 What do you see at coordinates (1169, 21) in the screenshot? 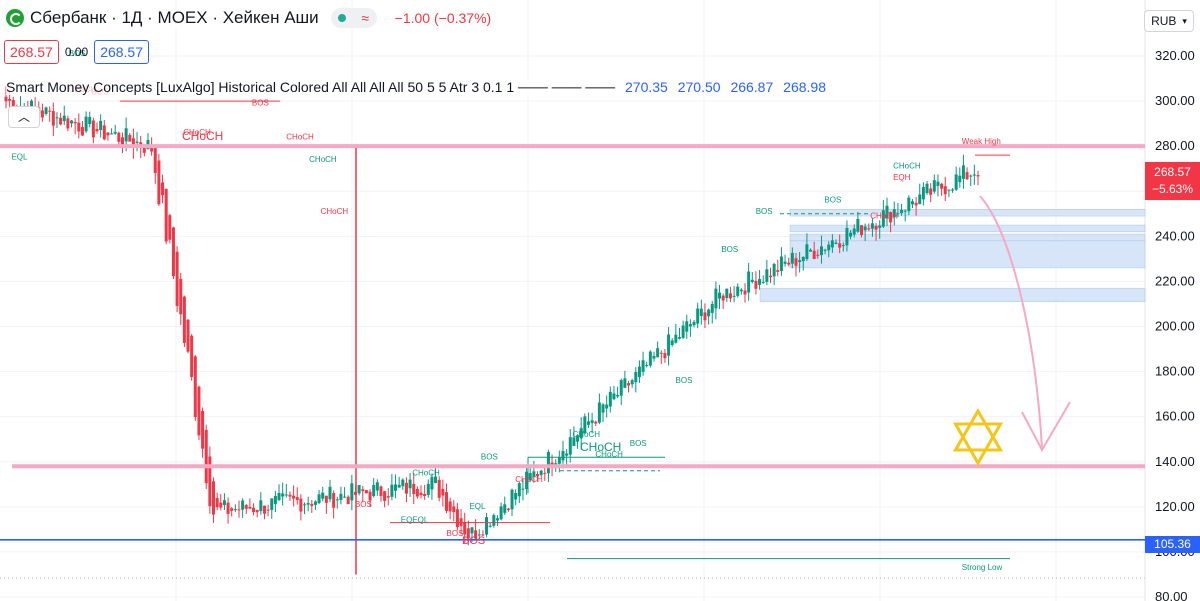
I see `currency-select: RUB ▾` at bounding box center [1169, 21].